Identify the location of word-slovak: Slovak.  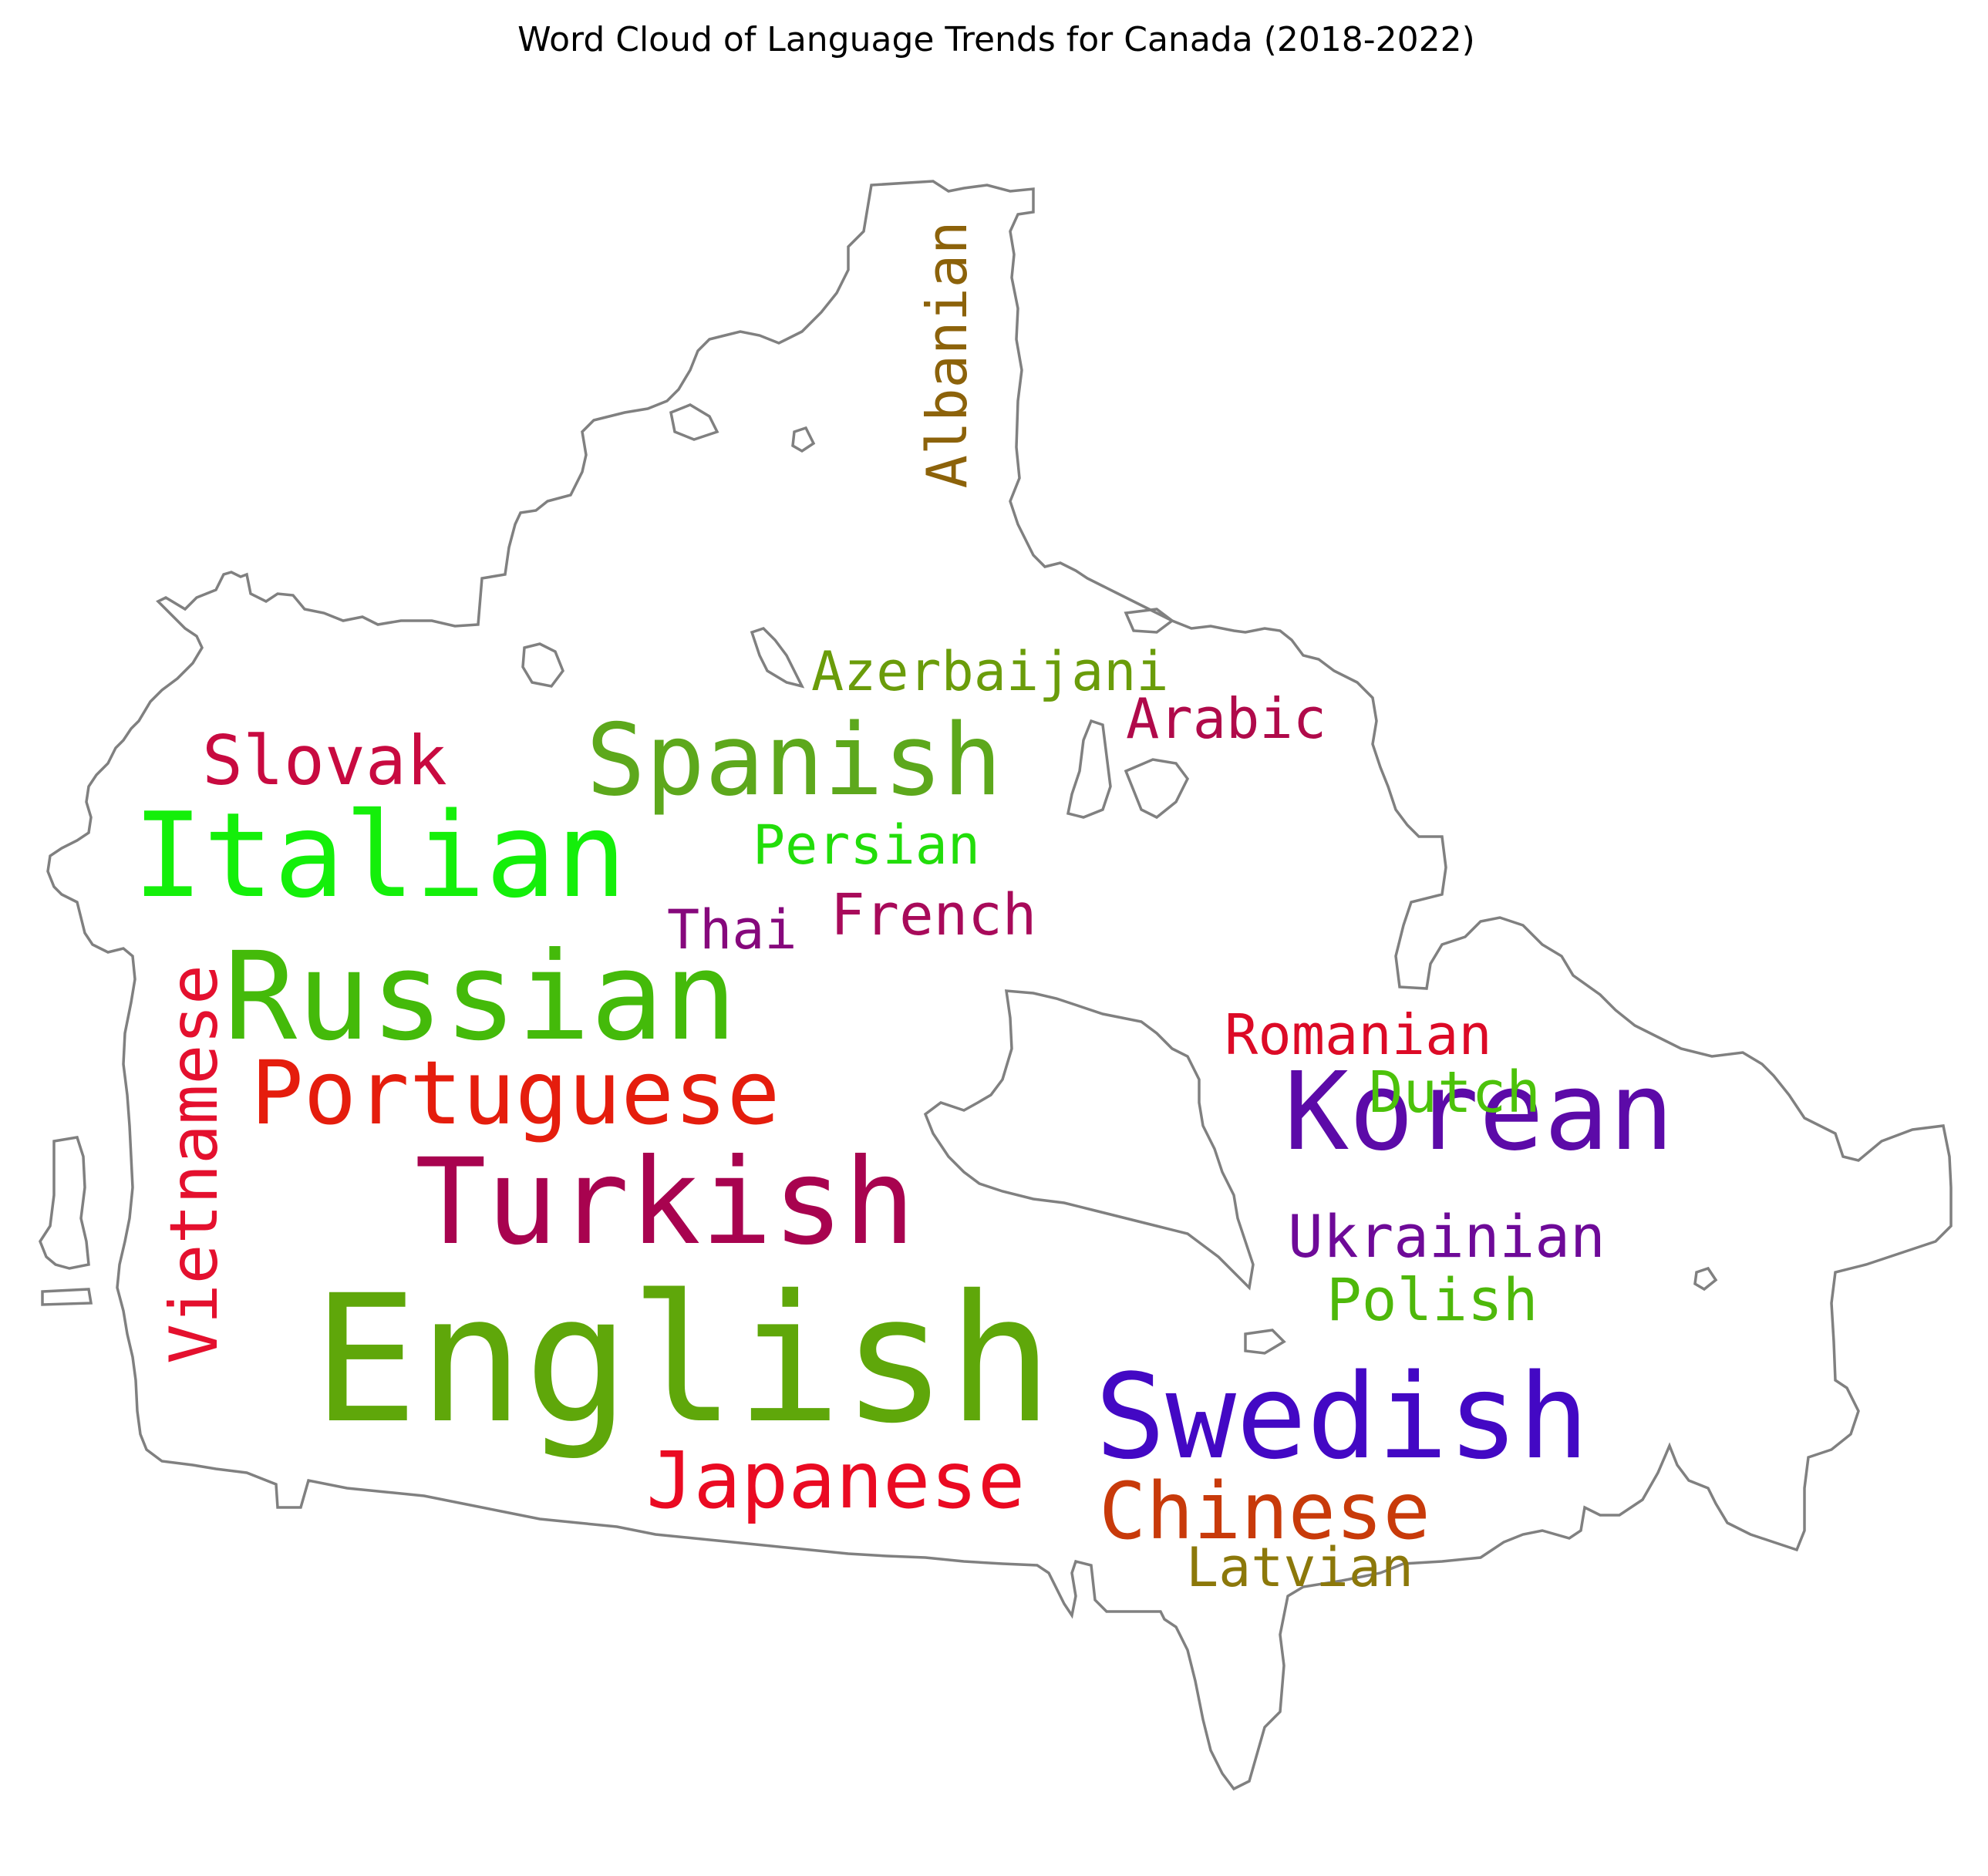
(324, 760).